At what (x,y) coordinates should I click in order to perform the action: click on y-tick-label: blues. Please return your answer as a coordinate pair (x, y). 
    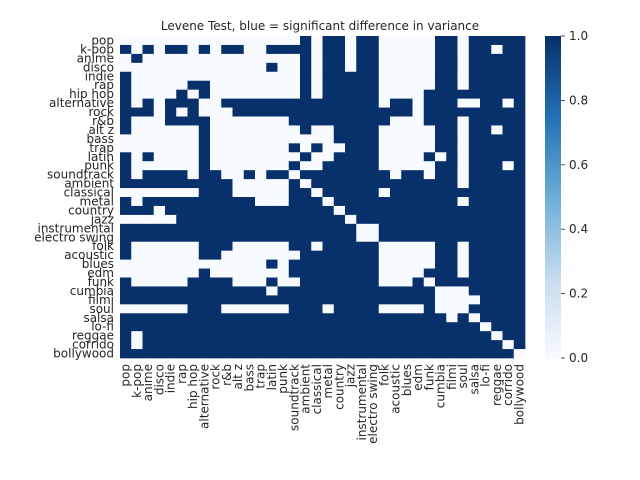
    Looking at the image, I should click on (98, 264).